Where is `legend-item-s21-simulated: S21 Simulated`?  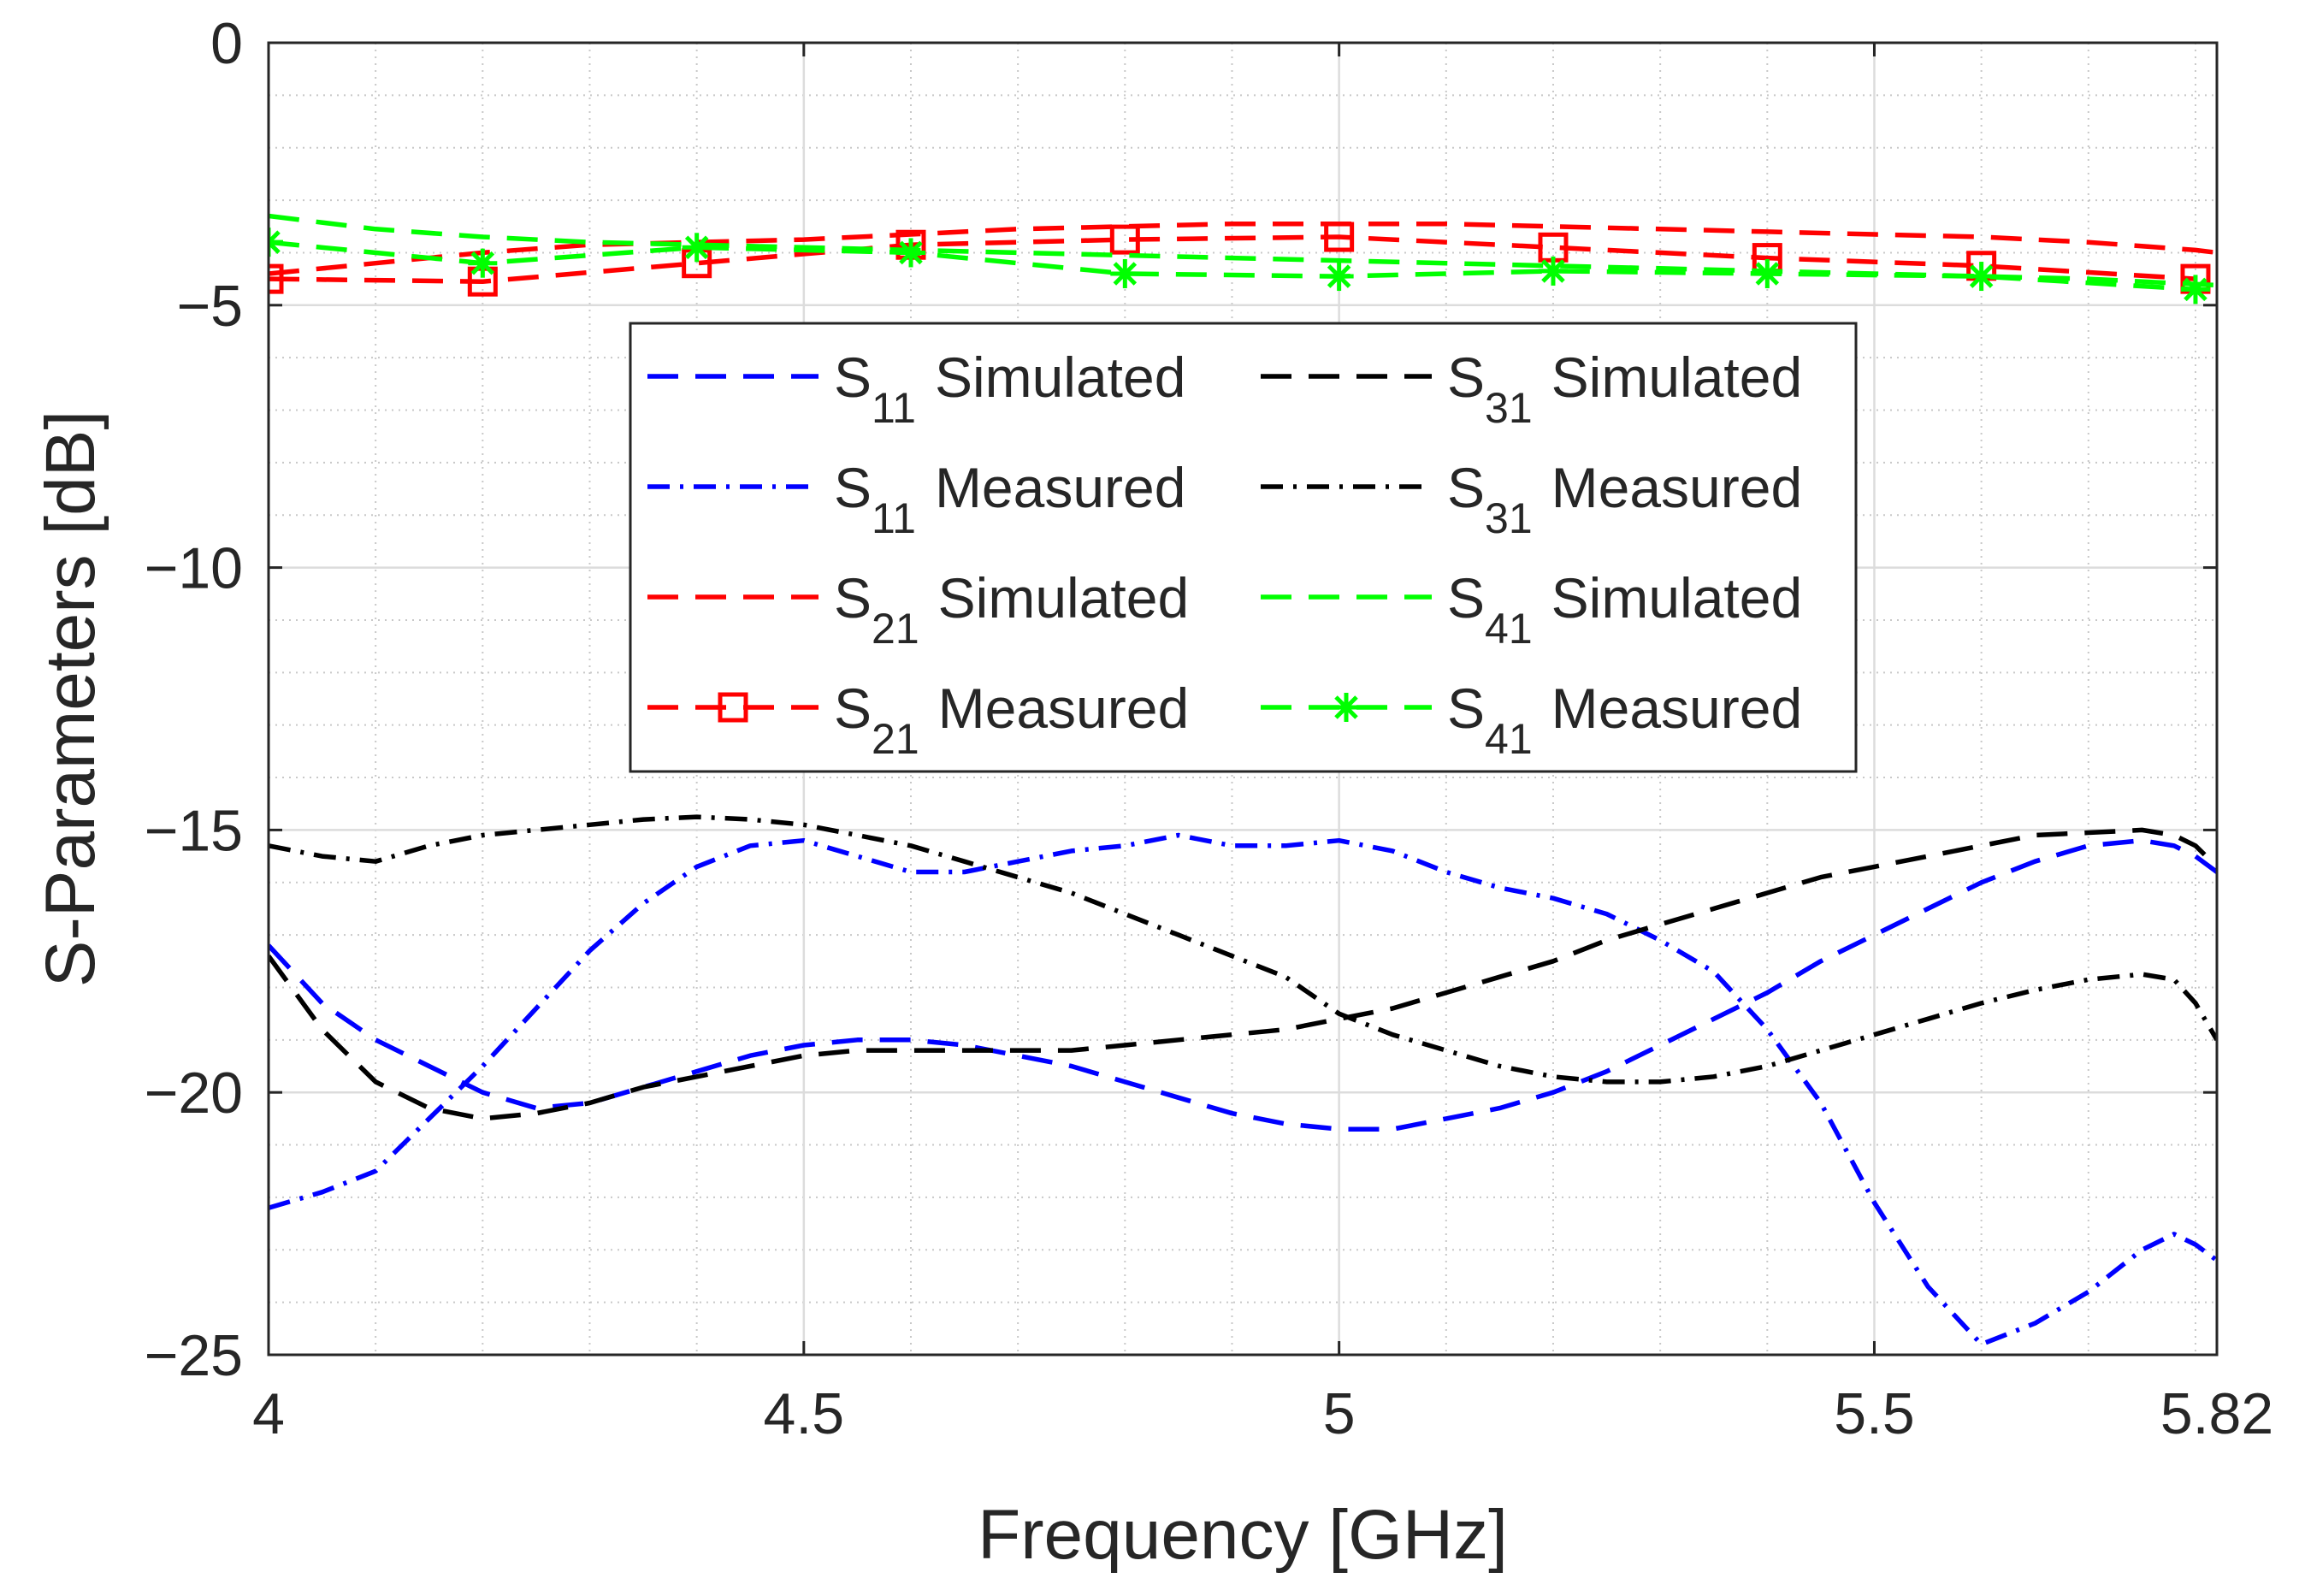 legend-item-s21-simulated: S21 Simulated is located at coordinates (918, 609).